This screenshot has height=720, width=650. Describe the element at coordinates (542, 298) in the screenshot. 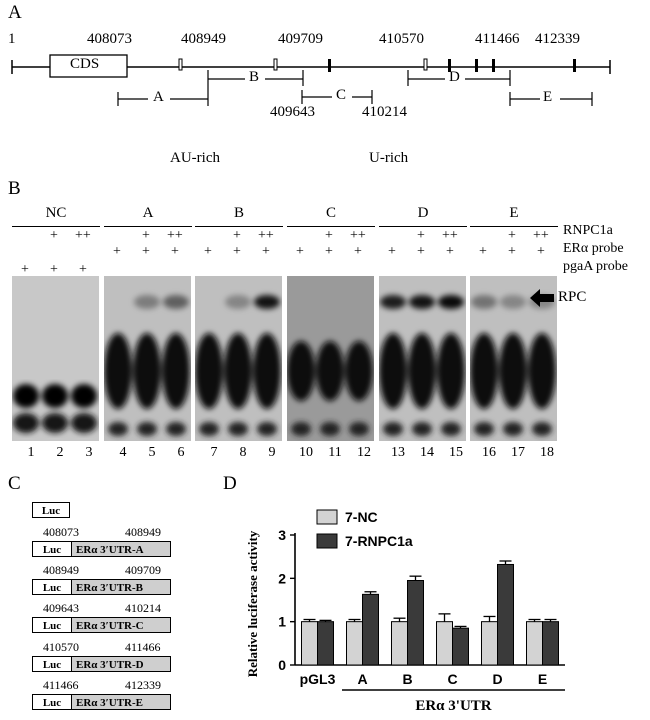

I see `rpc-arrow-icon` at that location.